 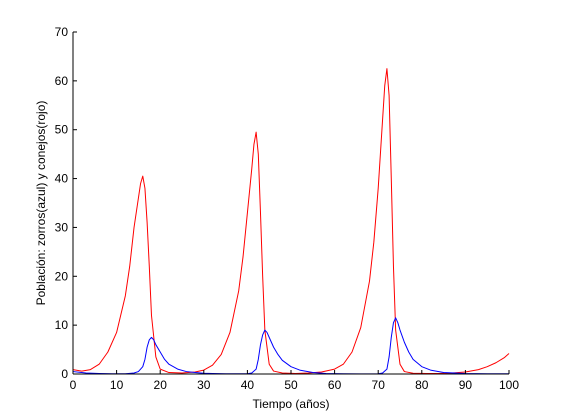 I want to click on x-tick-label: 50, so click(x=291, y=385).